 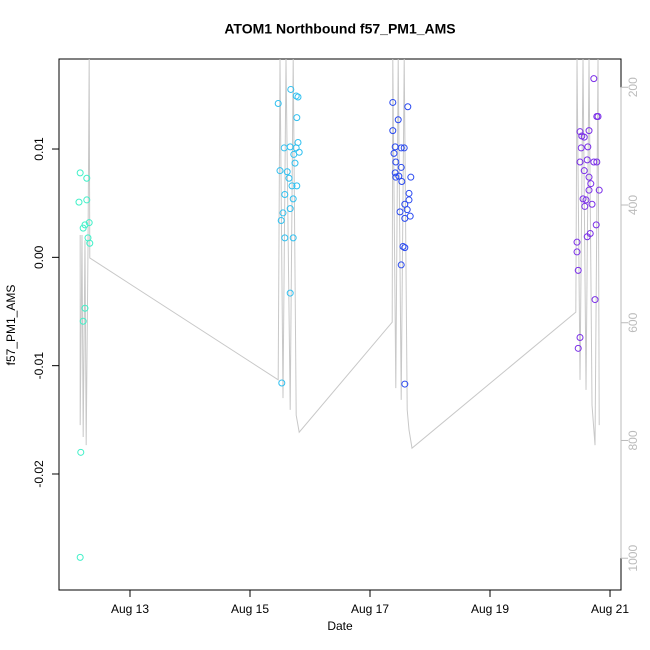 What do you see at coordinates (633, 87) in the screenshot?
I see `y2-tick-label: 200` at bounding box center [633, 87].